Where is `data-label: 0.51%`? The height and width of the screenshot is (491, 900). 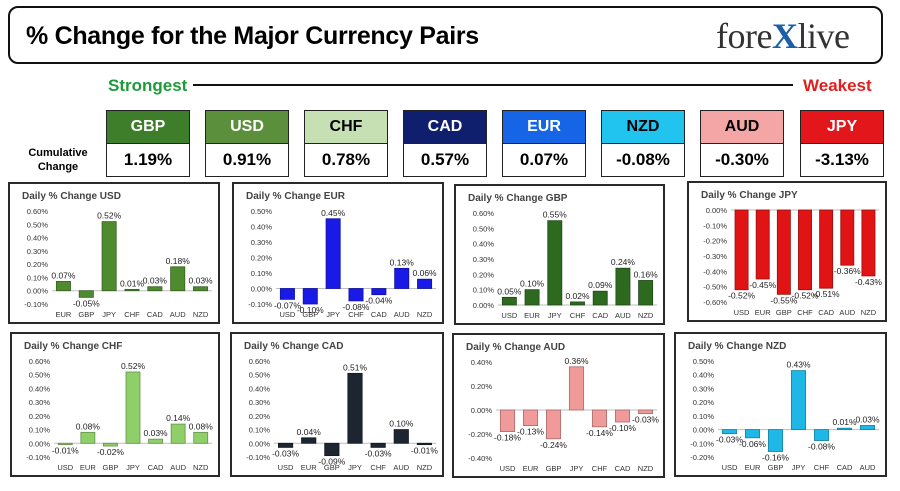
data-label: 0.51% is located at coordinates (355, 367).